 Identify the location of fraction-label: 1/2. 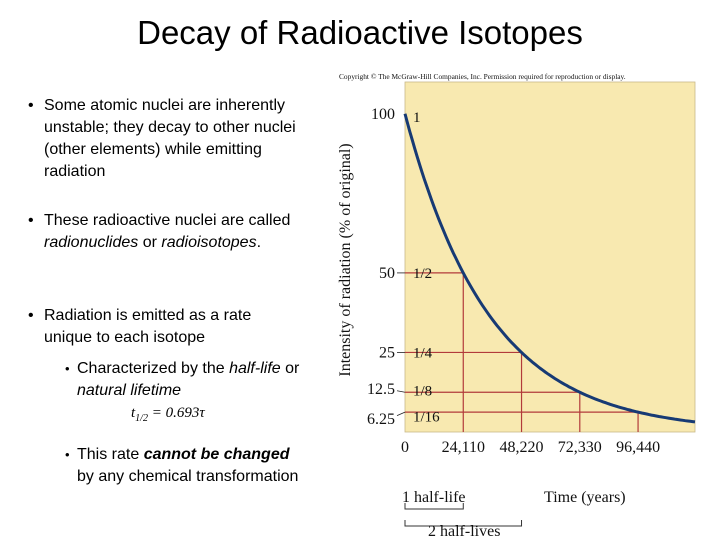
(422, 274).